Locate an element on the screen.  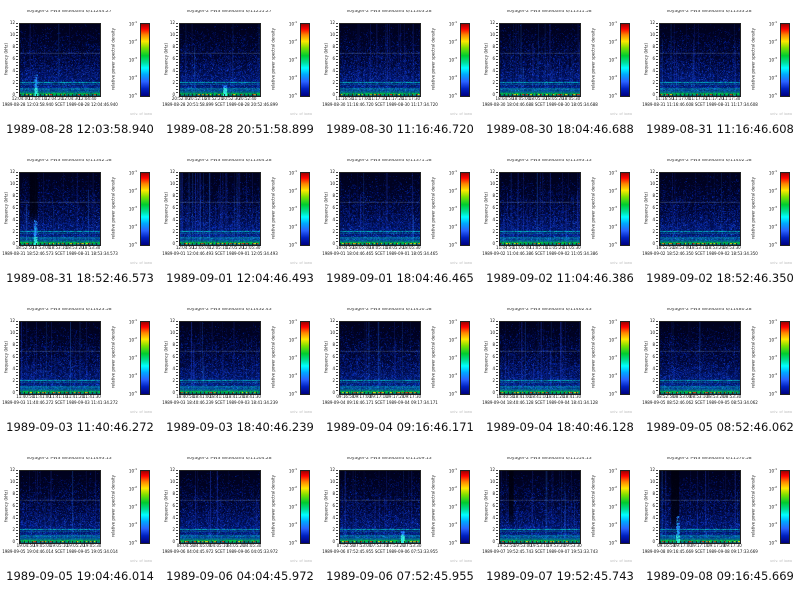
plot-title: Voyager-2 PWS Wideband 6/11462.43 is located at coordinates (549, 310).